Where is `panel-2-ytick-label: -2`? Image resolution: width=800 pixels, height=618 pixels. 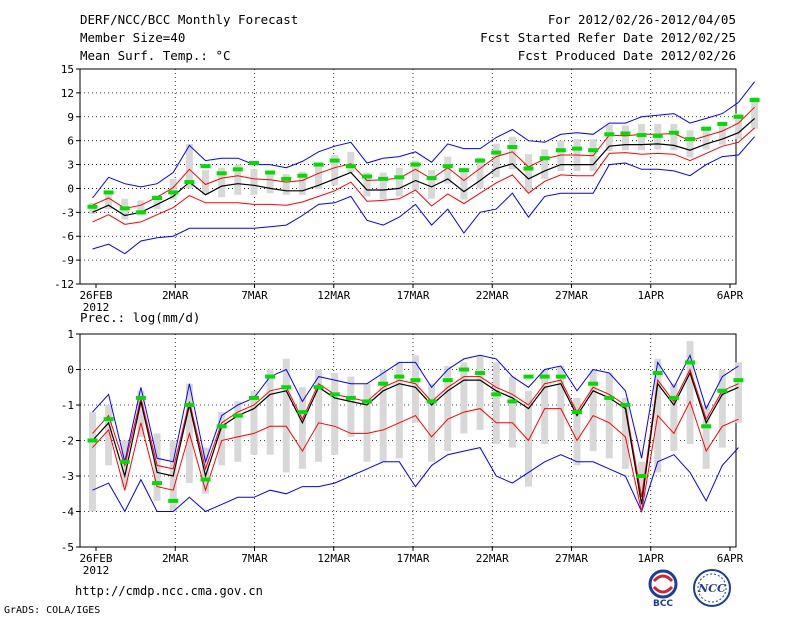
panel-2-ytick-label: -2 is located at coordinates (67, 441).